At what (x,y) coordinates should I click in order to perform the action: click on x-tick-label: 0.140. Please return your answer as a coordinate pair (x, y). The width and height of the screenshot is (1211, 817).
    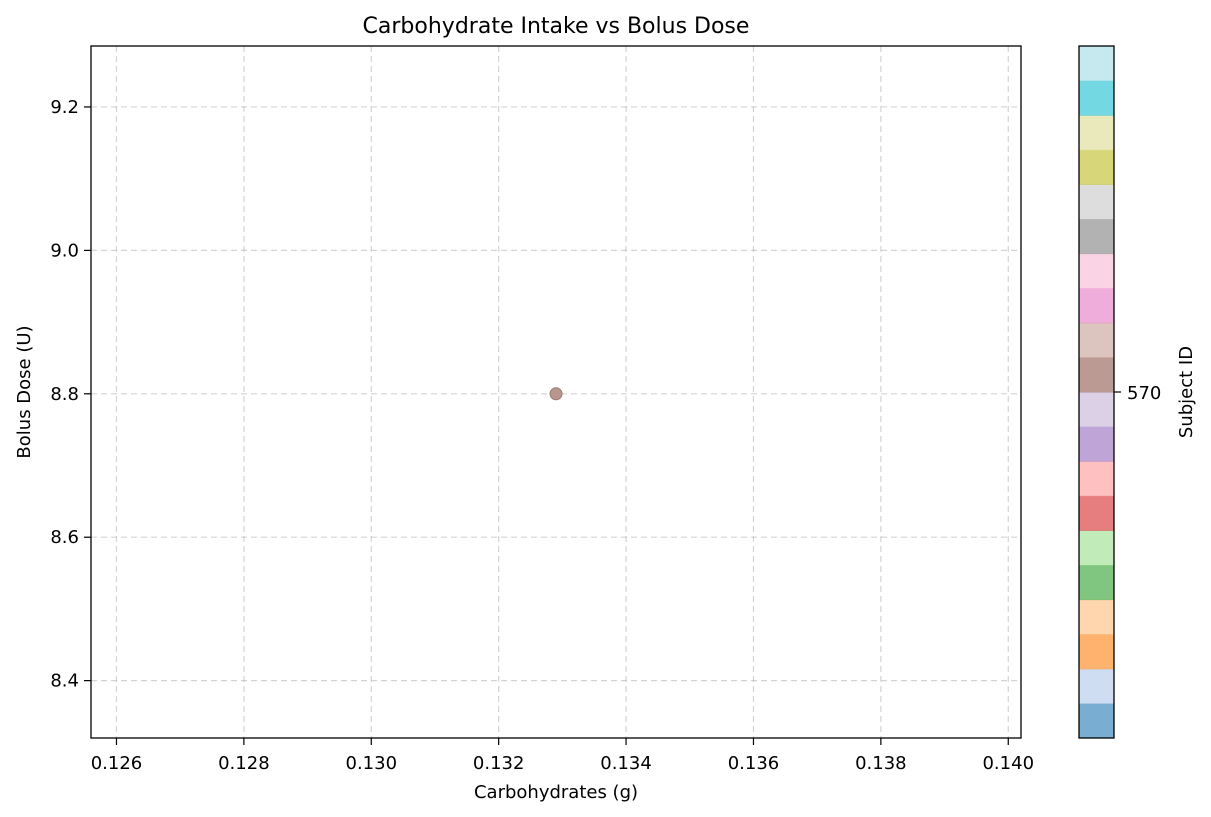
    Looking at the image, I should click on (1008, 763).